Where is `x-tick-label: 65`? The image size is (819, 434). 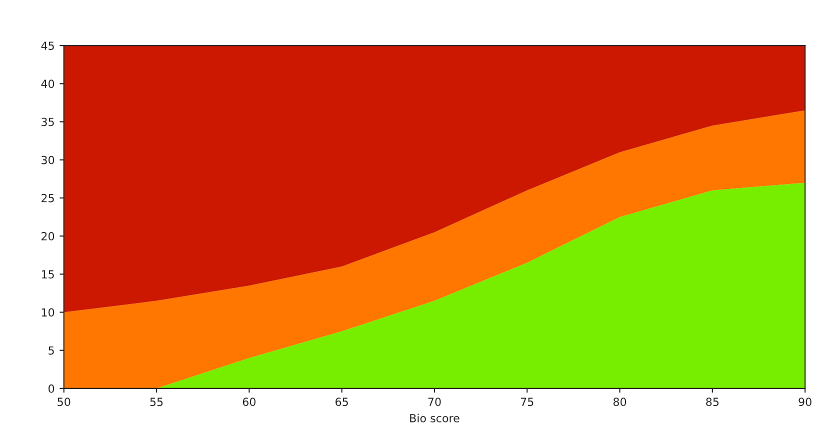
x-tick-label: 65 is located at coordinates (342, 402).